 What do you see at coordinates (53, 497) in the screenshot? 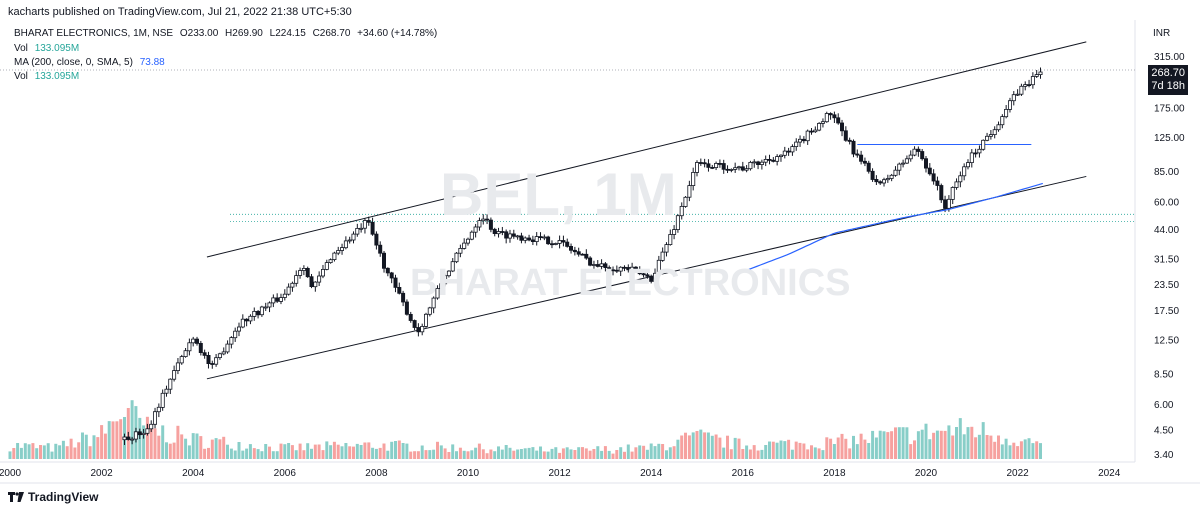
I see `tradingview-logo: TradingView` at bounding box center [53, 497].